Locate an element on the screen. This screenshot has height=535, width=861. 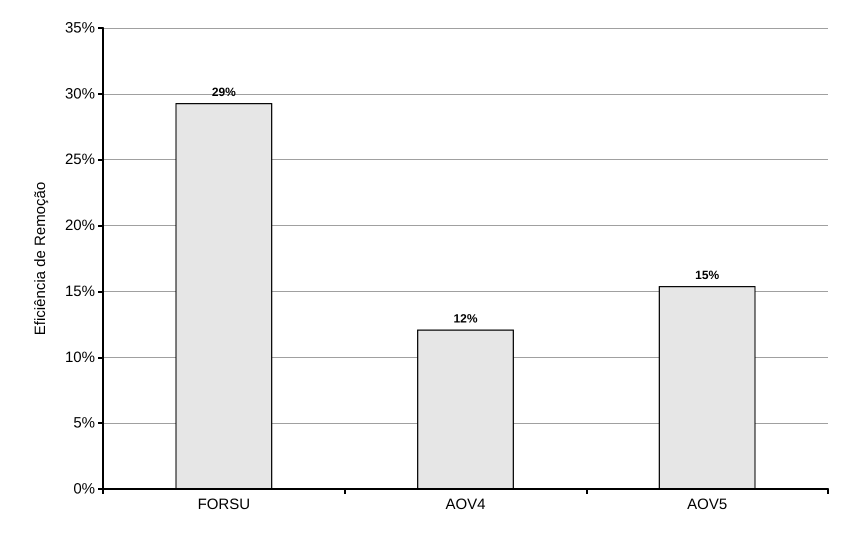
y-tick-label: 5% is located at coordinates (84, 423).